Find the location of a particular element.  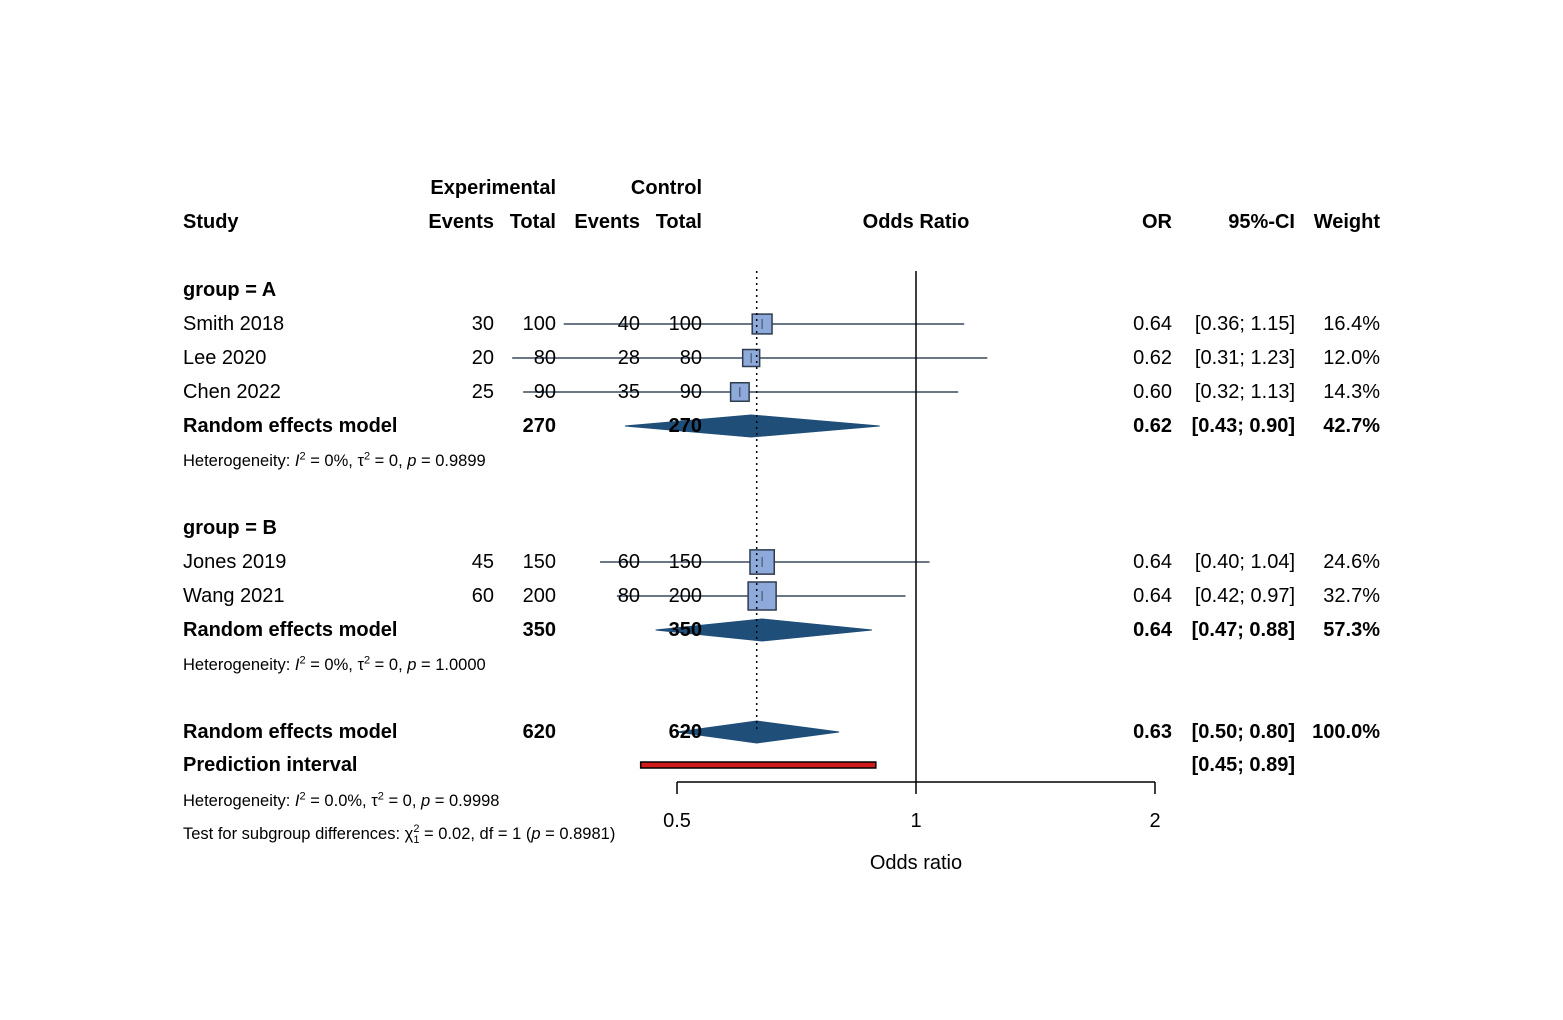

model-weight-overall: 100.0% is located at coordinates (1346, 732).